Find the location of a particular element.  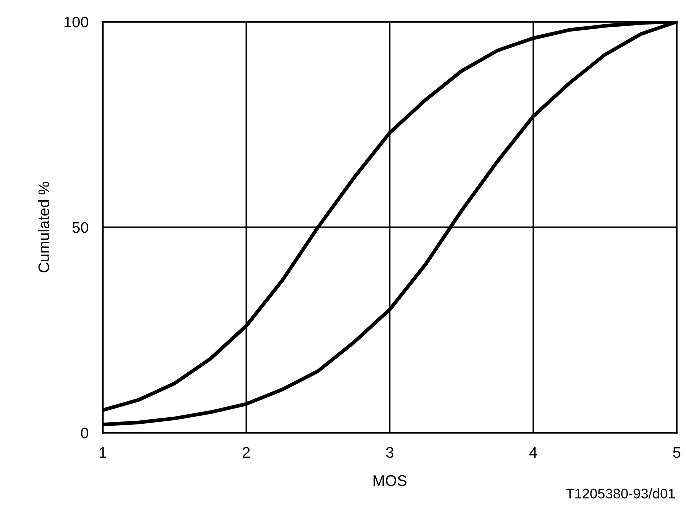

x-tick-label: 3 is located at coordinates (390, 452).